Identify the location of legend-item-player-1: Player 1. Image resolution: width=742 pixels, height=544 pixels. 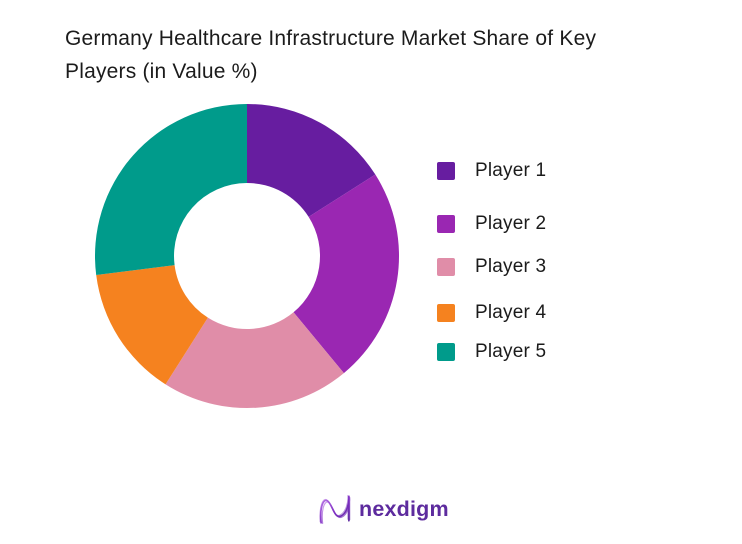
(492, 170).